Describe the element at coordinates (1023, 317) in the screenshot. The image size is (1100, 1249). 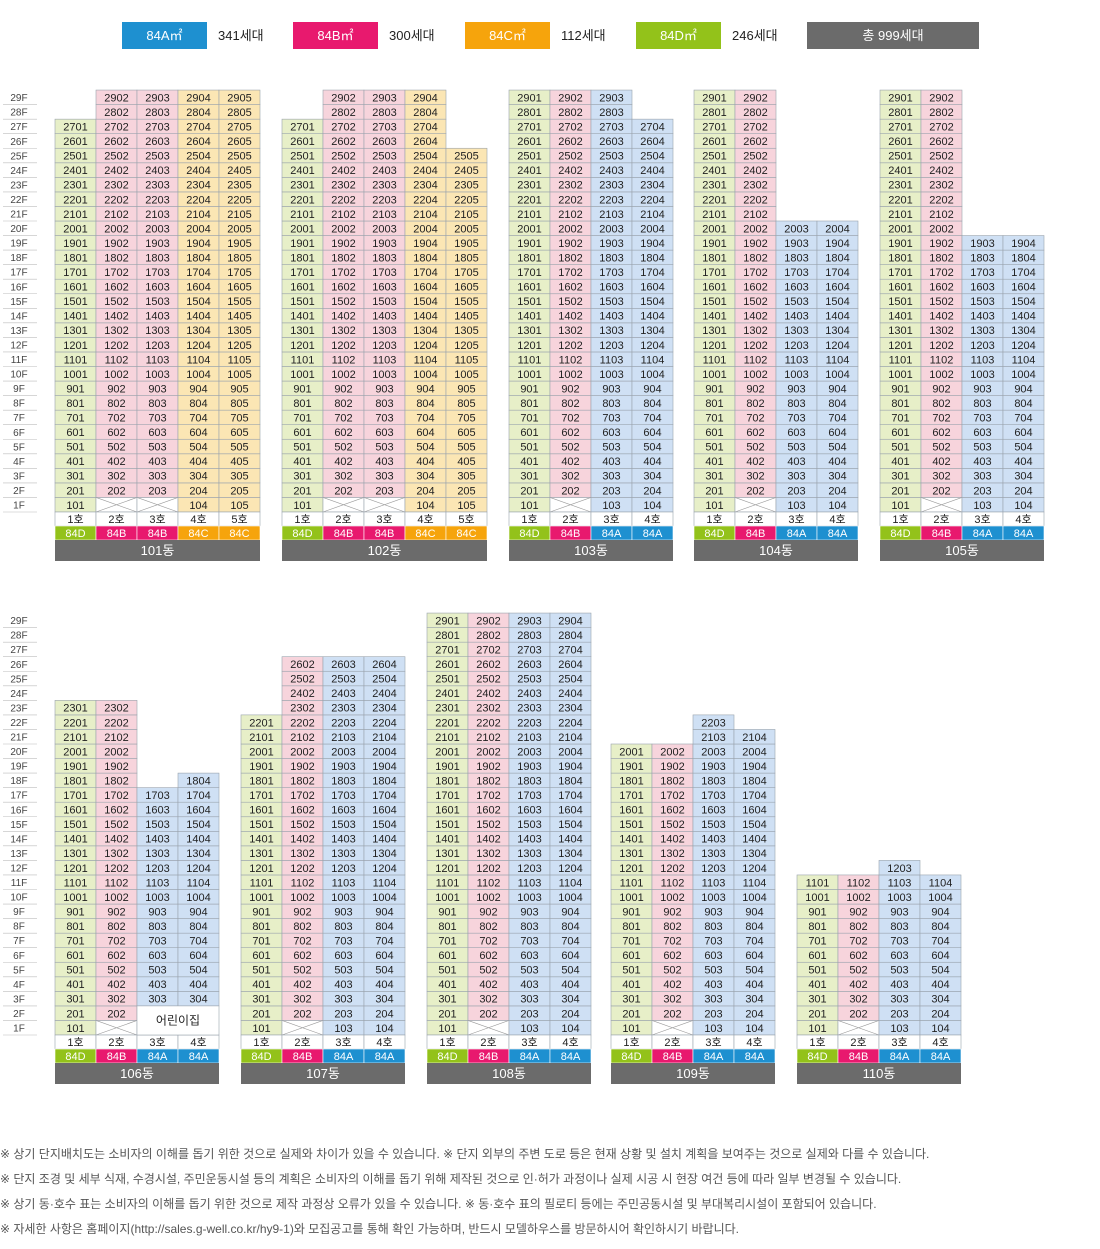
I see `unit-number: 1404` at that location.